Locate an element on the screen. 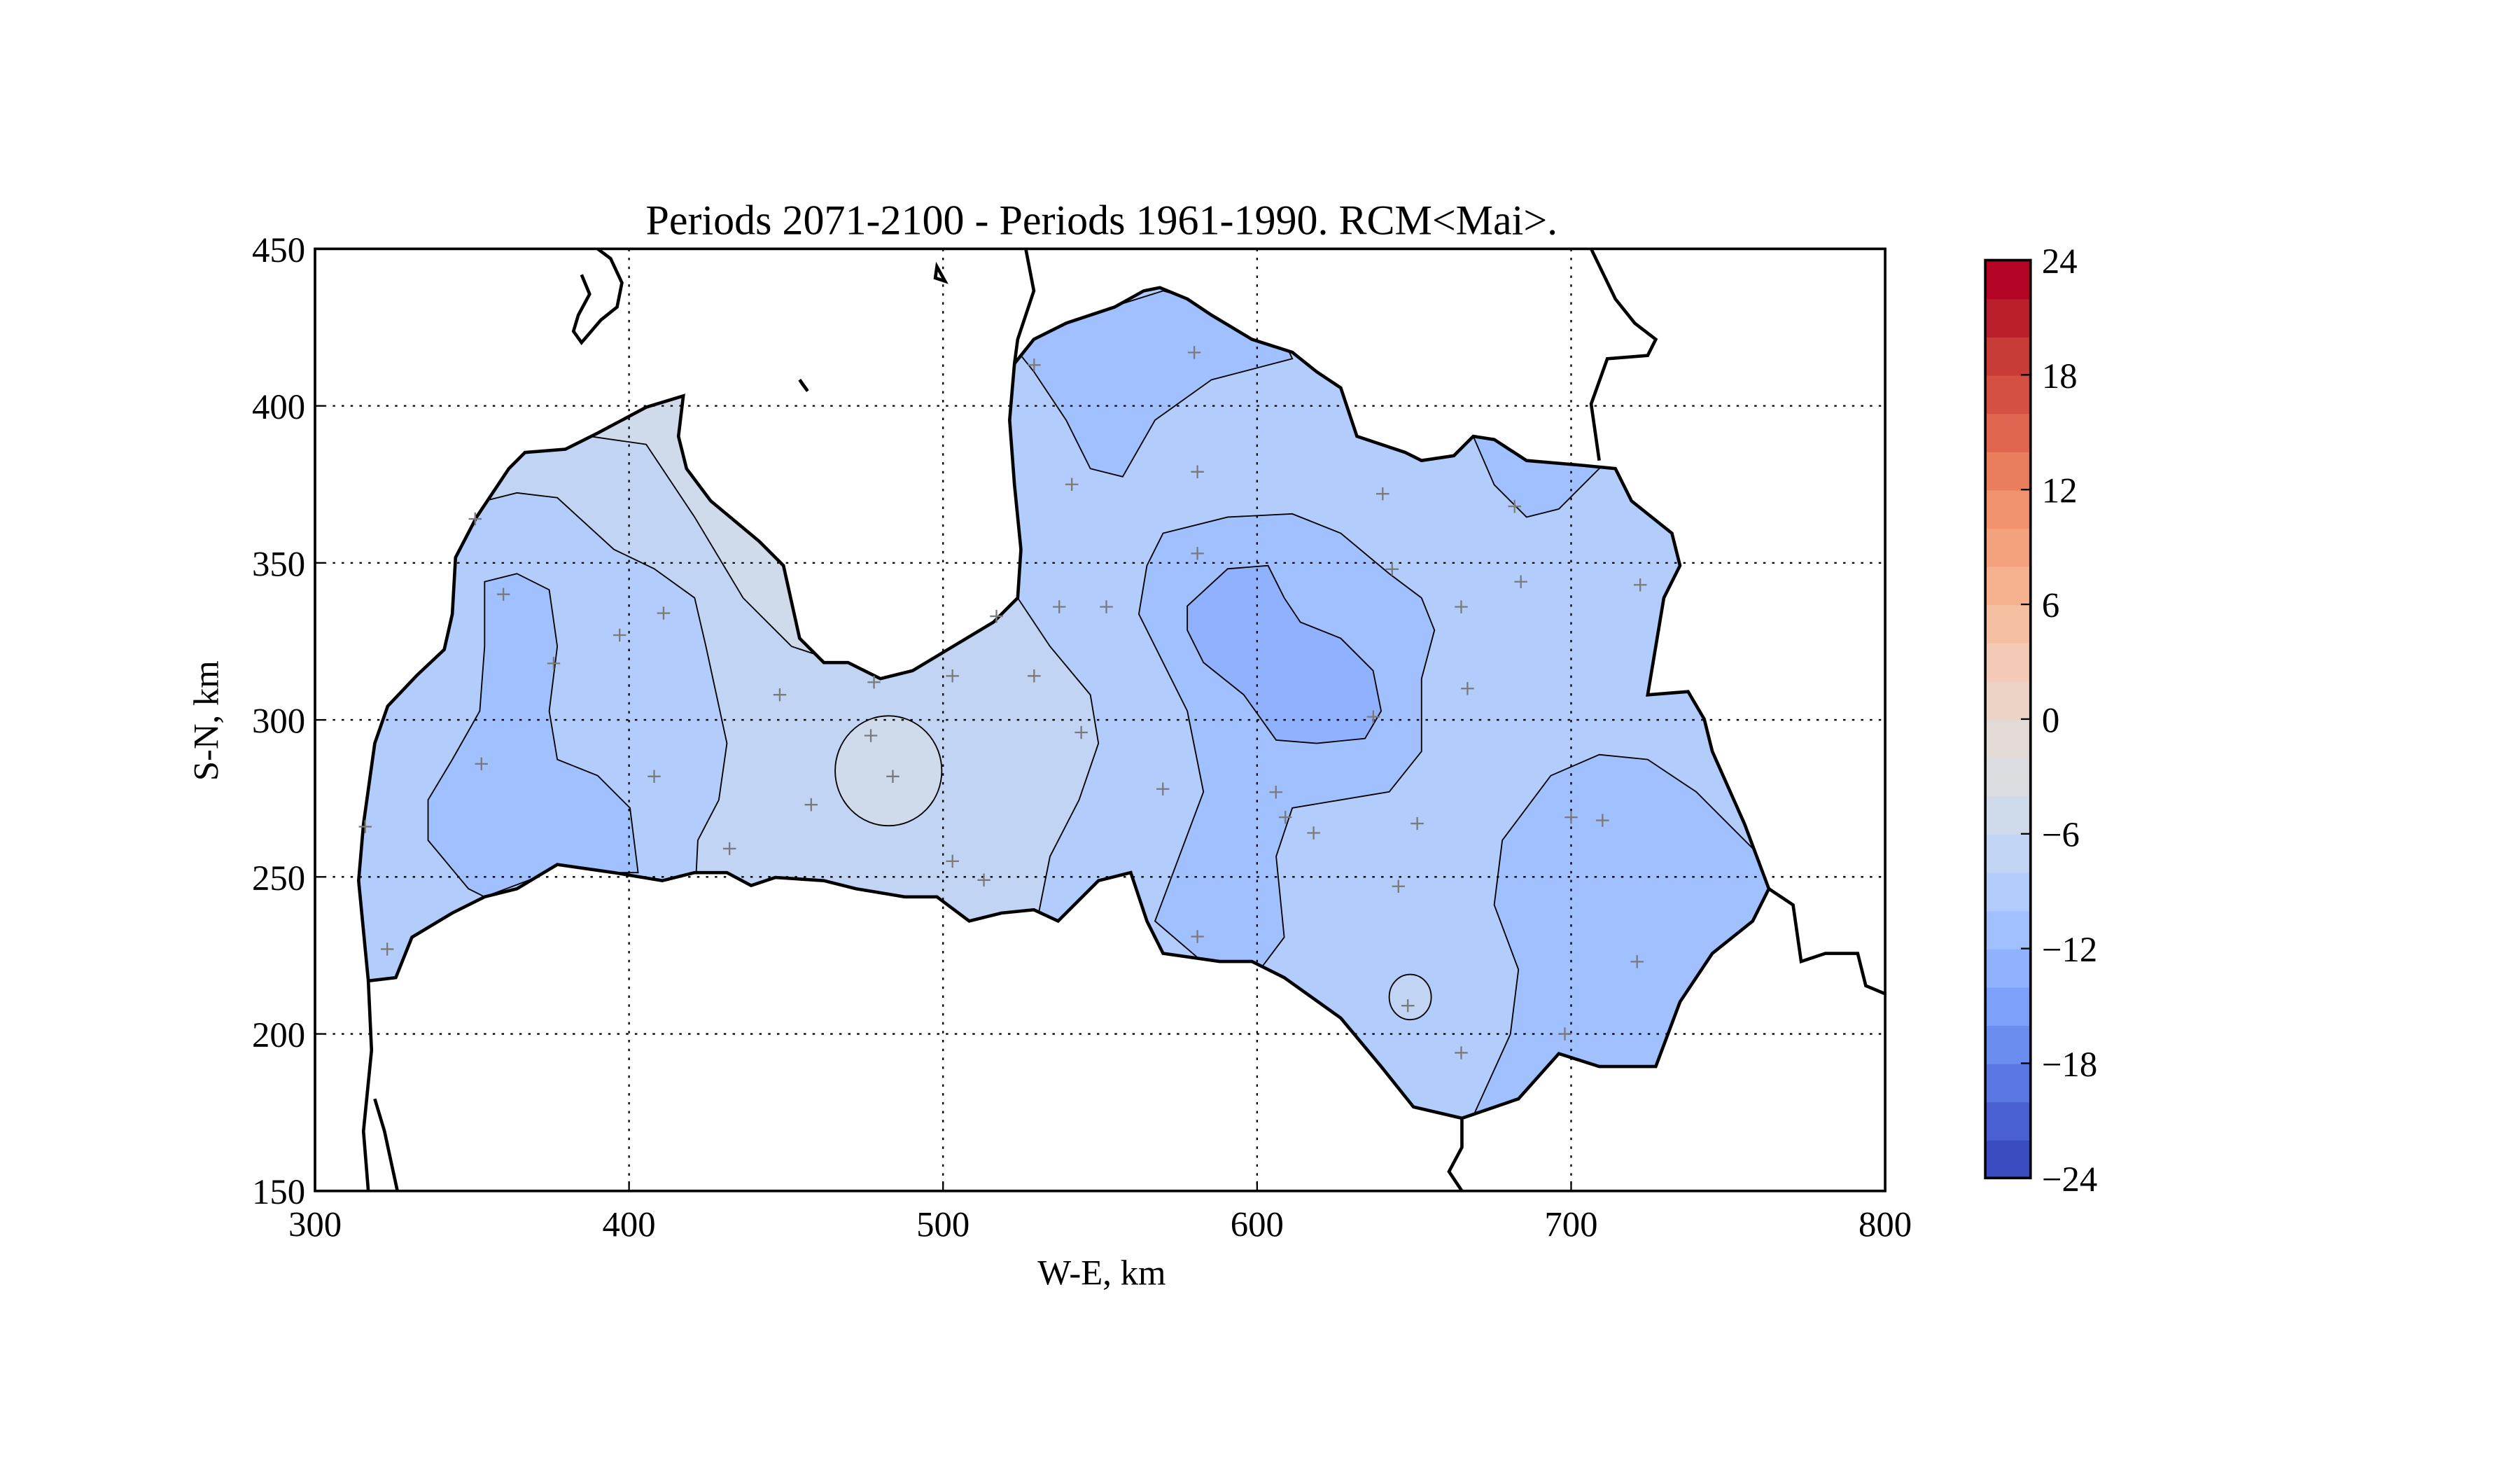  colorbar-ticks: 24 18 12 6 0 −6 −12 −18 −24 is located at coordinates (2058, 720).